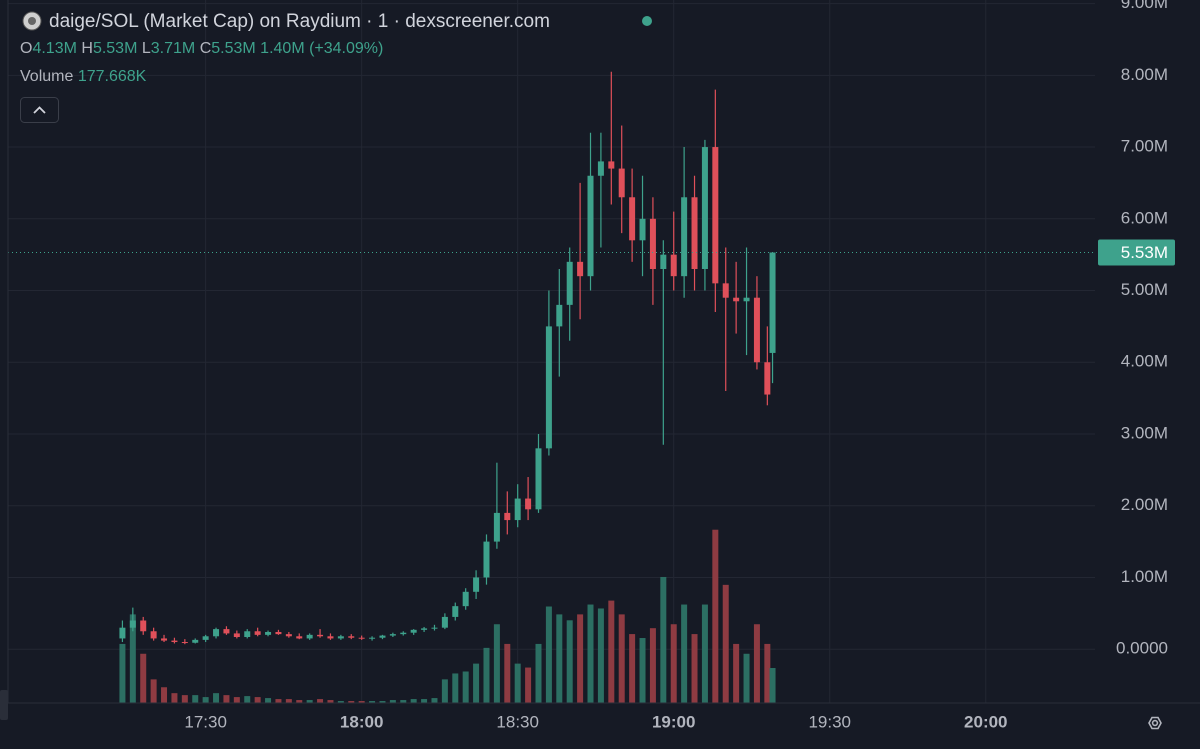 This screenshot has width=1200, height=749. Describe the element at coordinates (46, 76) in the screenshot. I see `volume-label: Volume` at that location.